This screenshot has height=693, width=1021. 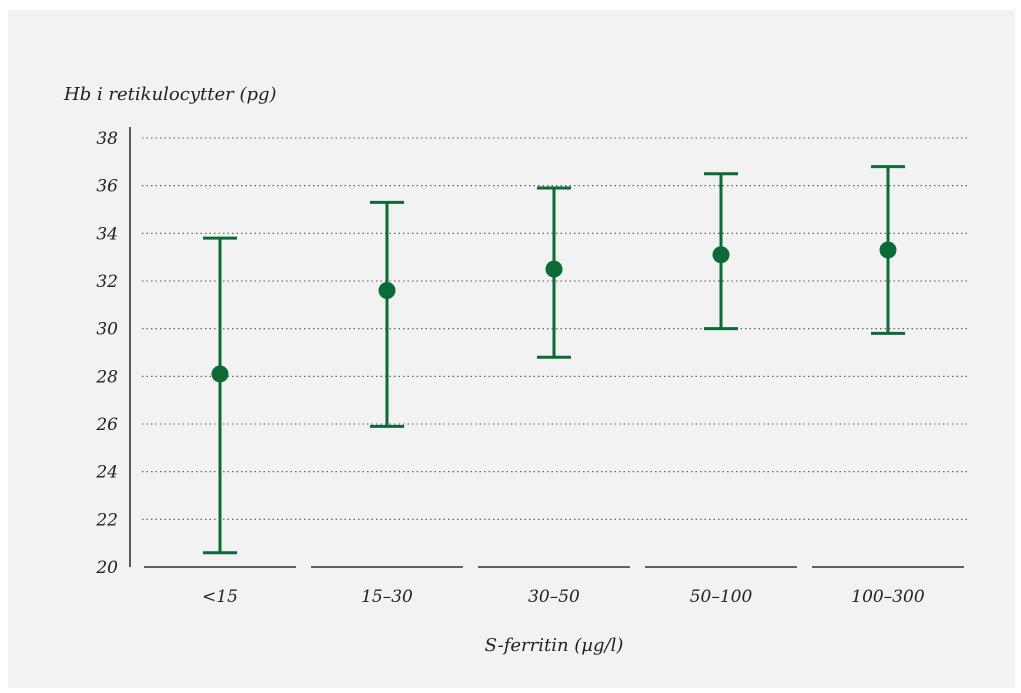 What do you see at coordinates (387, 597) in the screenshot?
I see `x-tick-label: 15–30` at bounding box center [387, 597].